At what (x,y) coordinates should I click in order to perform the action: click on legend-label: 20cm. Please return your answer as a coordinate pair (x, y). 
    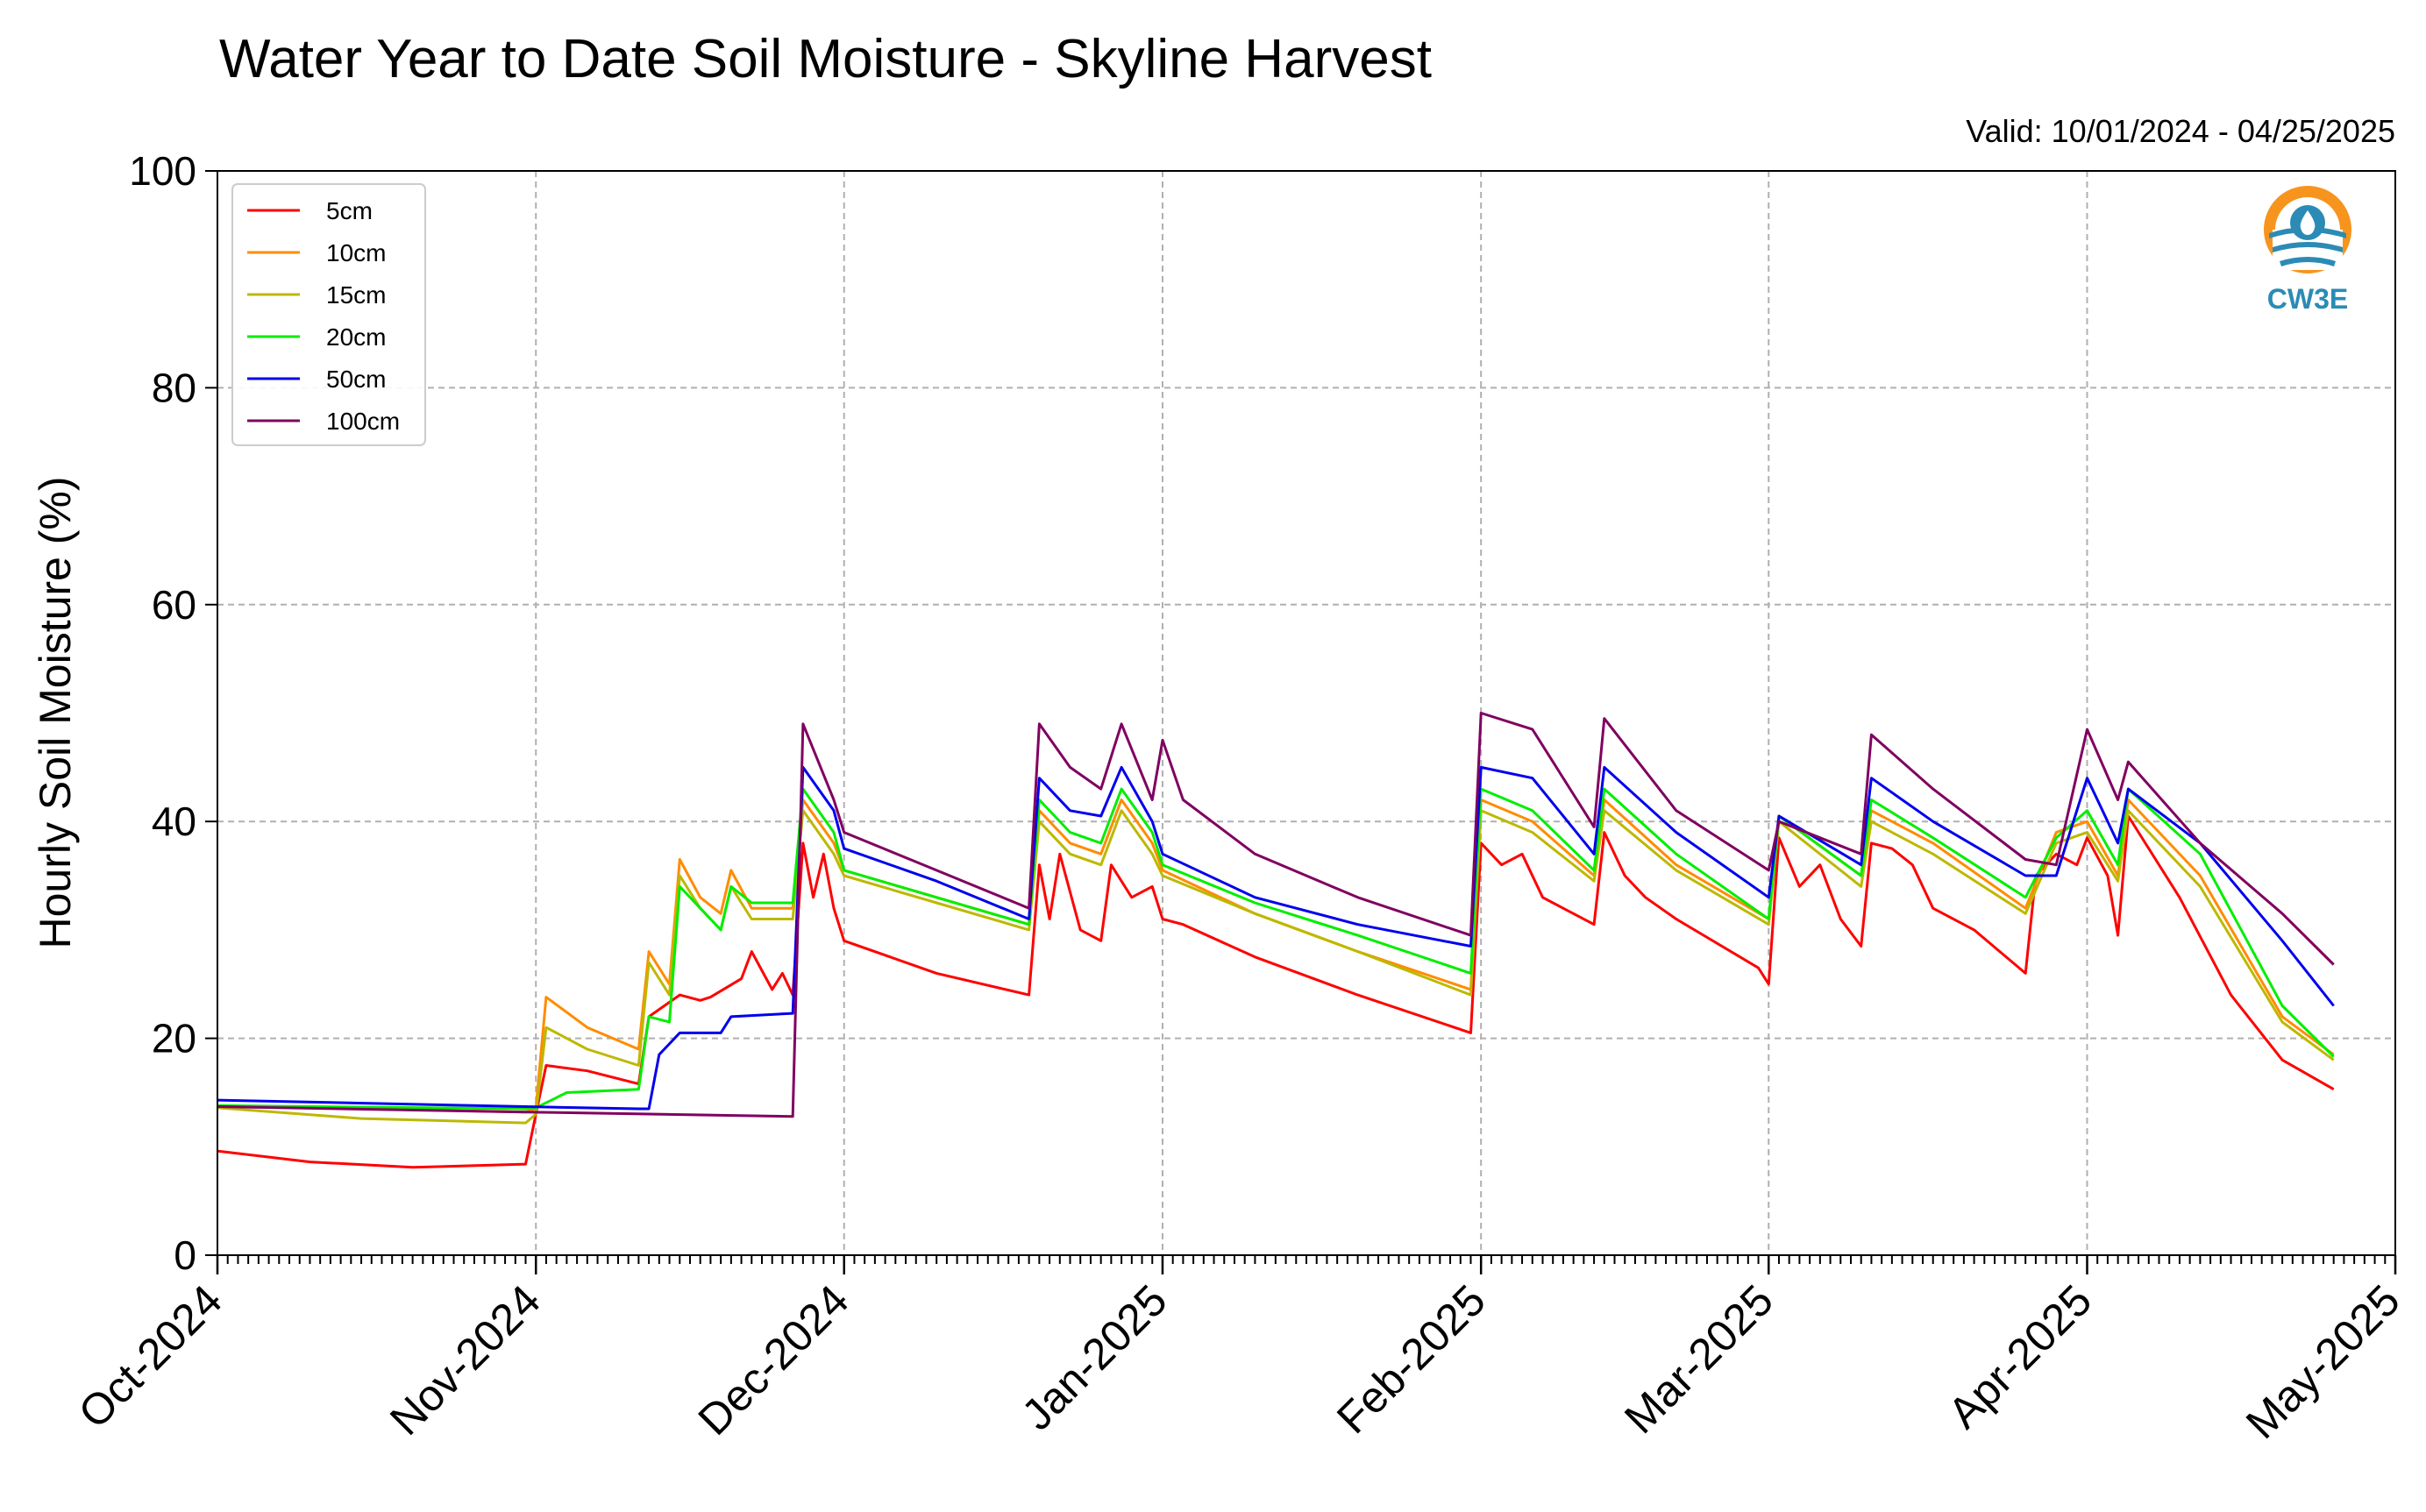
    Looking at the image, I should click on (356, 337).